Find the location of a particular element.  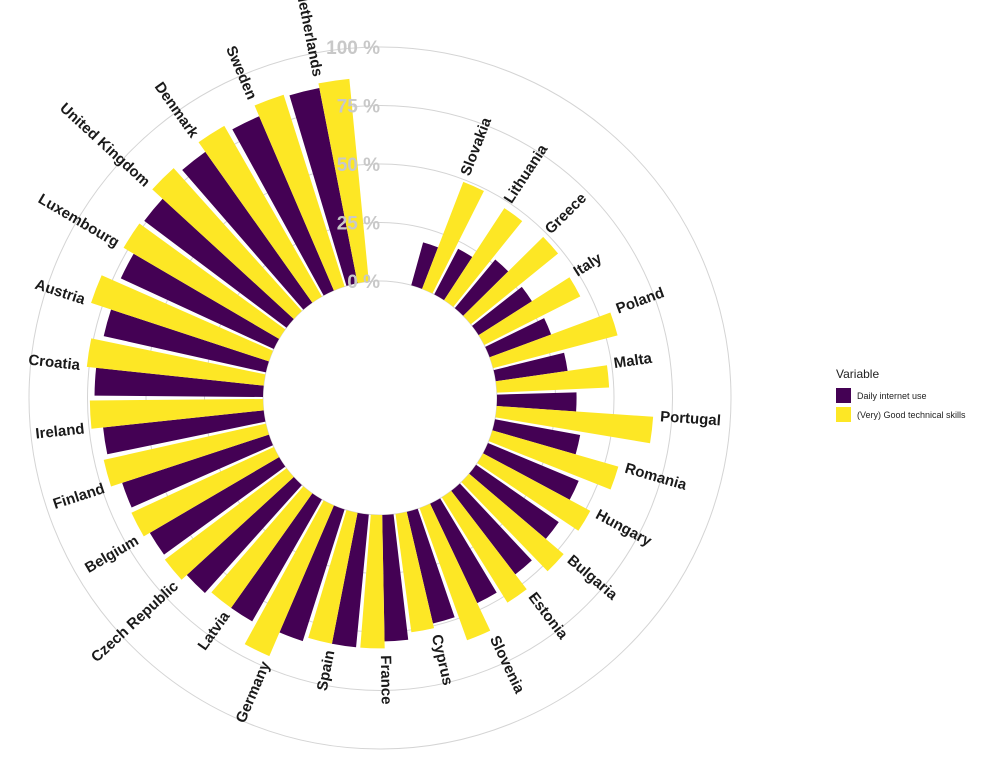

bar-united-kingdom-good-technical-skills is located at coordinates (227, 243).